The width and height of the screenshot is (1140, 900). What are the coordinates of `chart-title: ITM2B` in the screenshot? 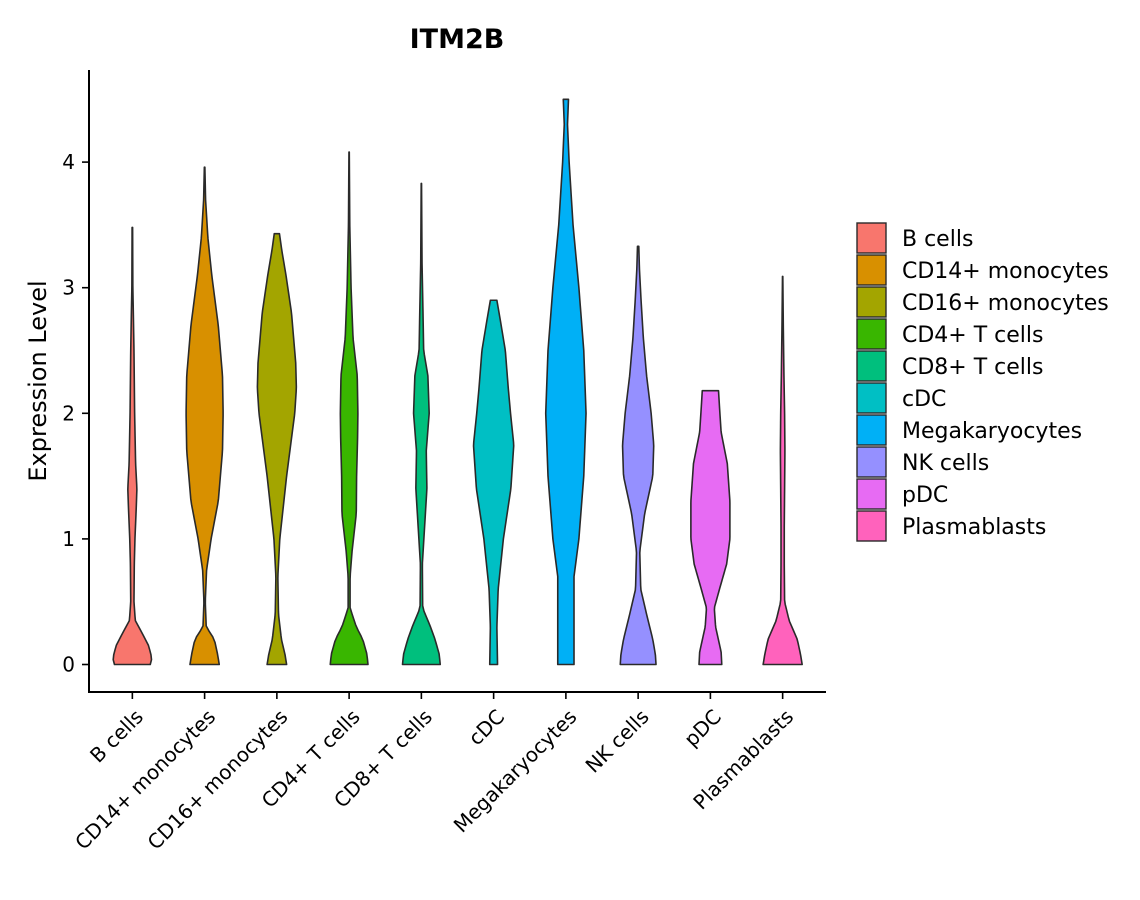 It's located at (457, 39).